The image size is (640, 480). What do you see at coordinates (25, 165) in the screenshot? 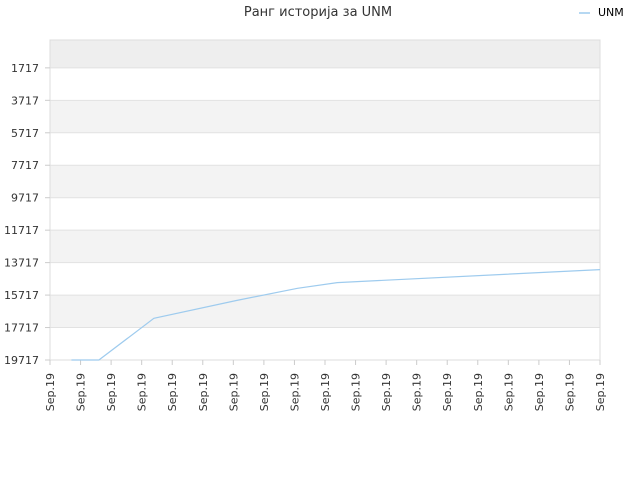
I see `y-tick-label: 7717` at bounding box center [25, 165].